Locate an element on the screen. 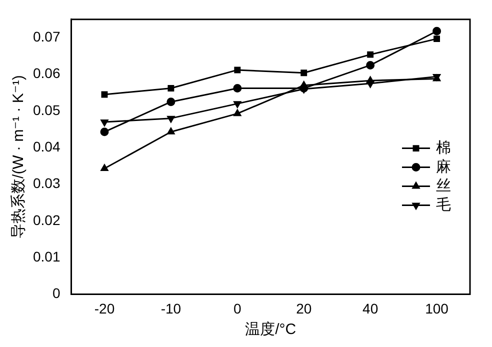 Image resolution: width=492 pixels, height=347 pixels. x-tick-label: 100 is located at coordinates (437, 308).